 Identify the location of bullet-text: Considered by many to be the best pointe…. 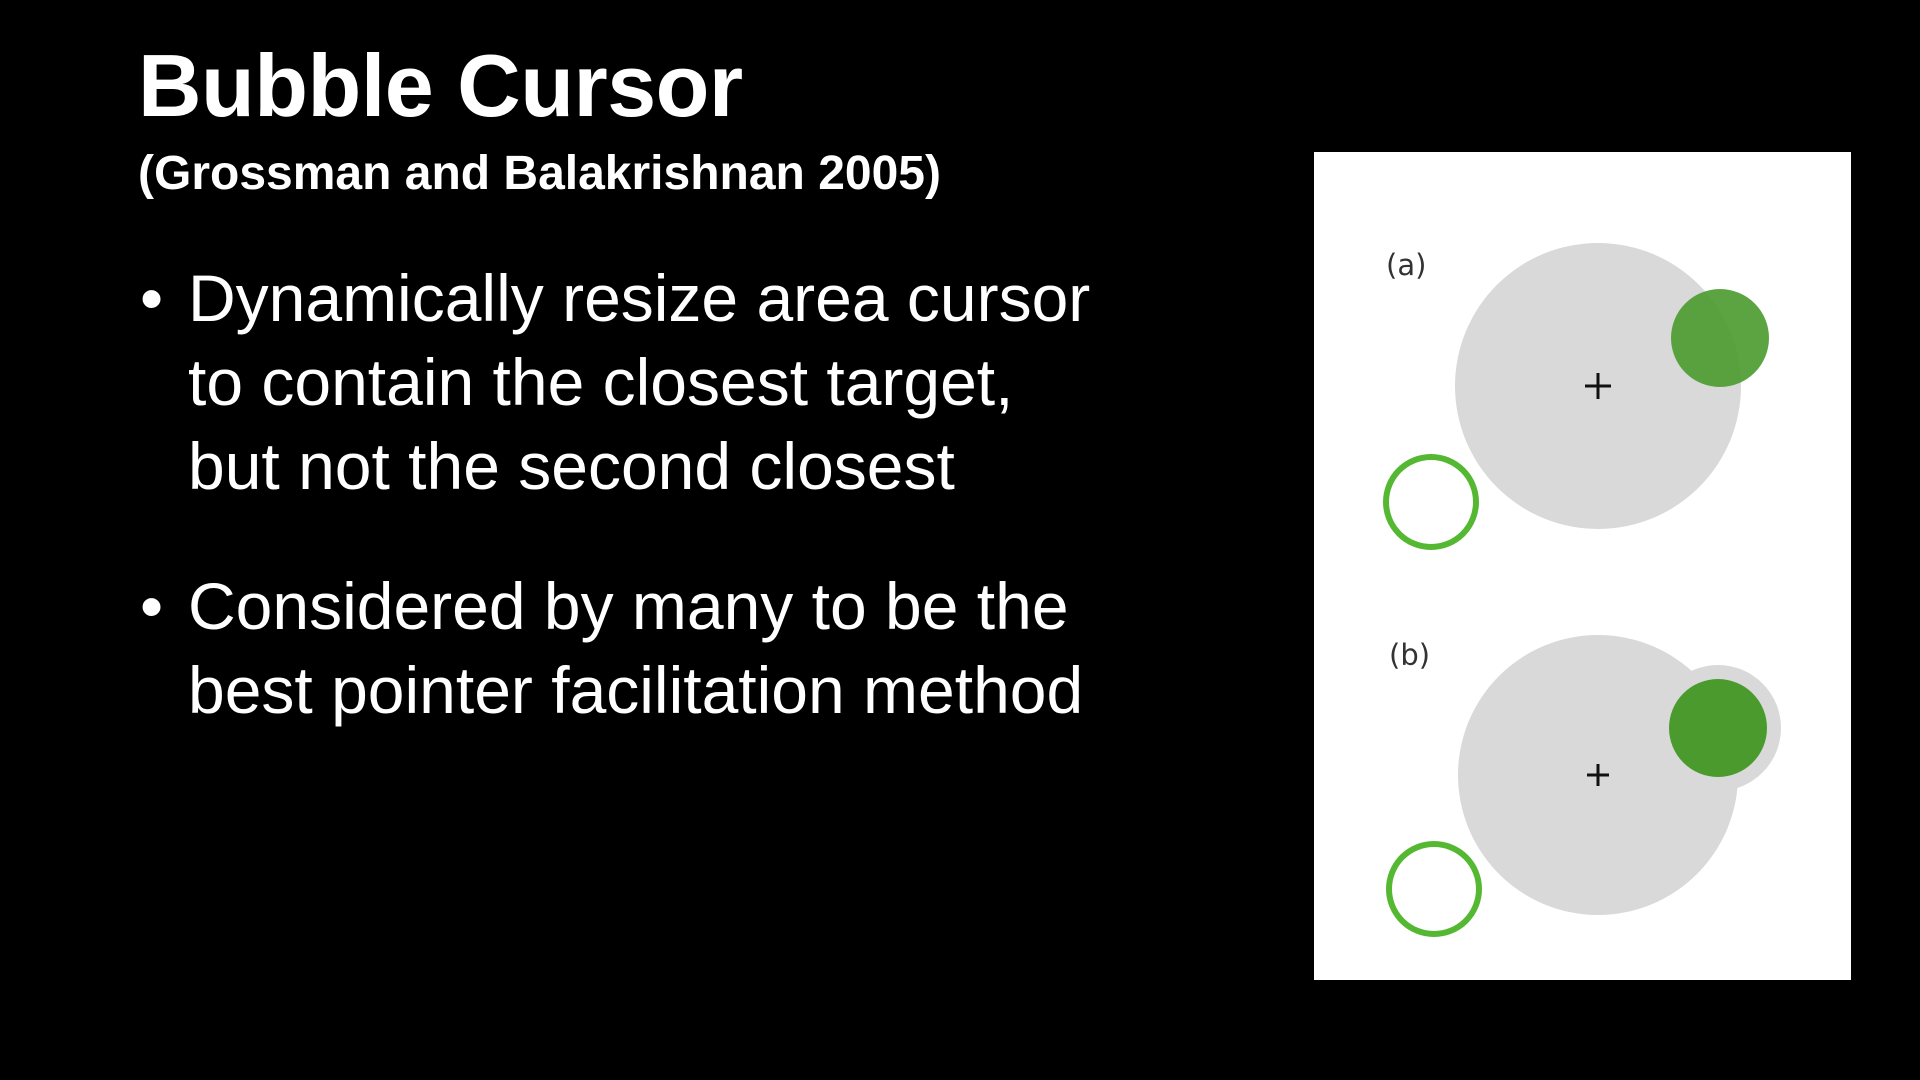
(636, 648).